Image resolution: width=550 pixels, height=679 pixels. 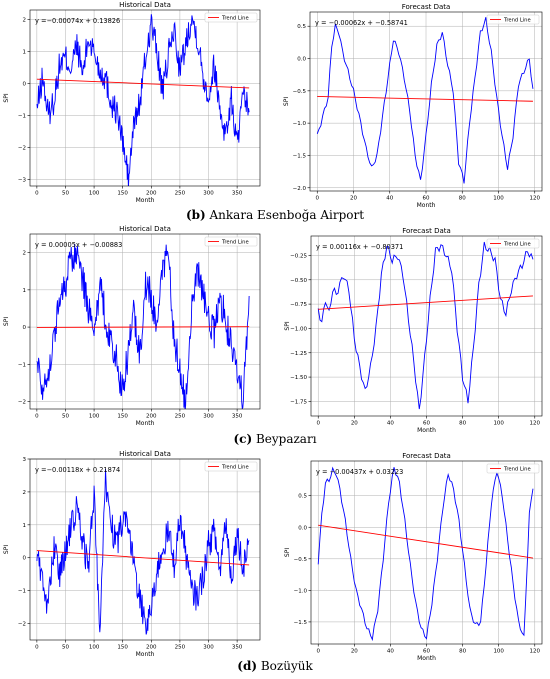 What do you see at coordinates (535, 652) in the screenshot?
I see `x-tick-label: 120` at bounding box center [535, 652].